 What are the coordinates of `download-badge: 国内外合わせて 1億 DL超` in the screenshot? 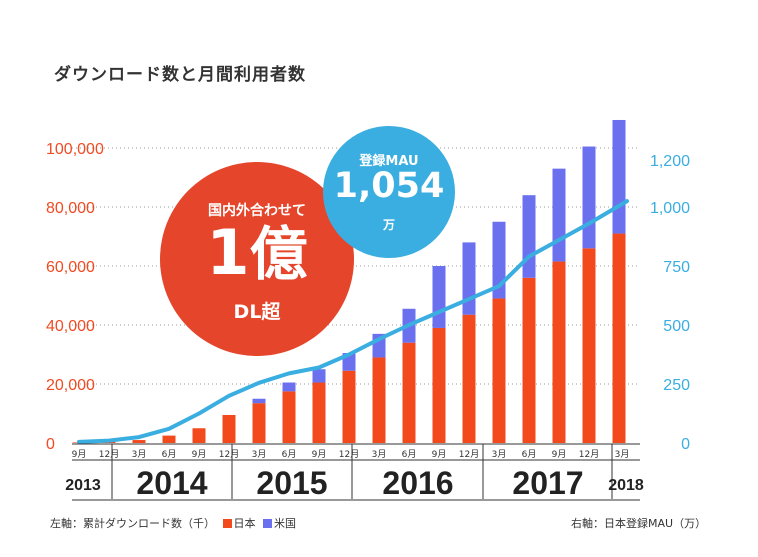 It's located at (257, 259).